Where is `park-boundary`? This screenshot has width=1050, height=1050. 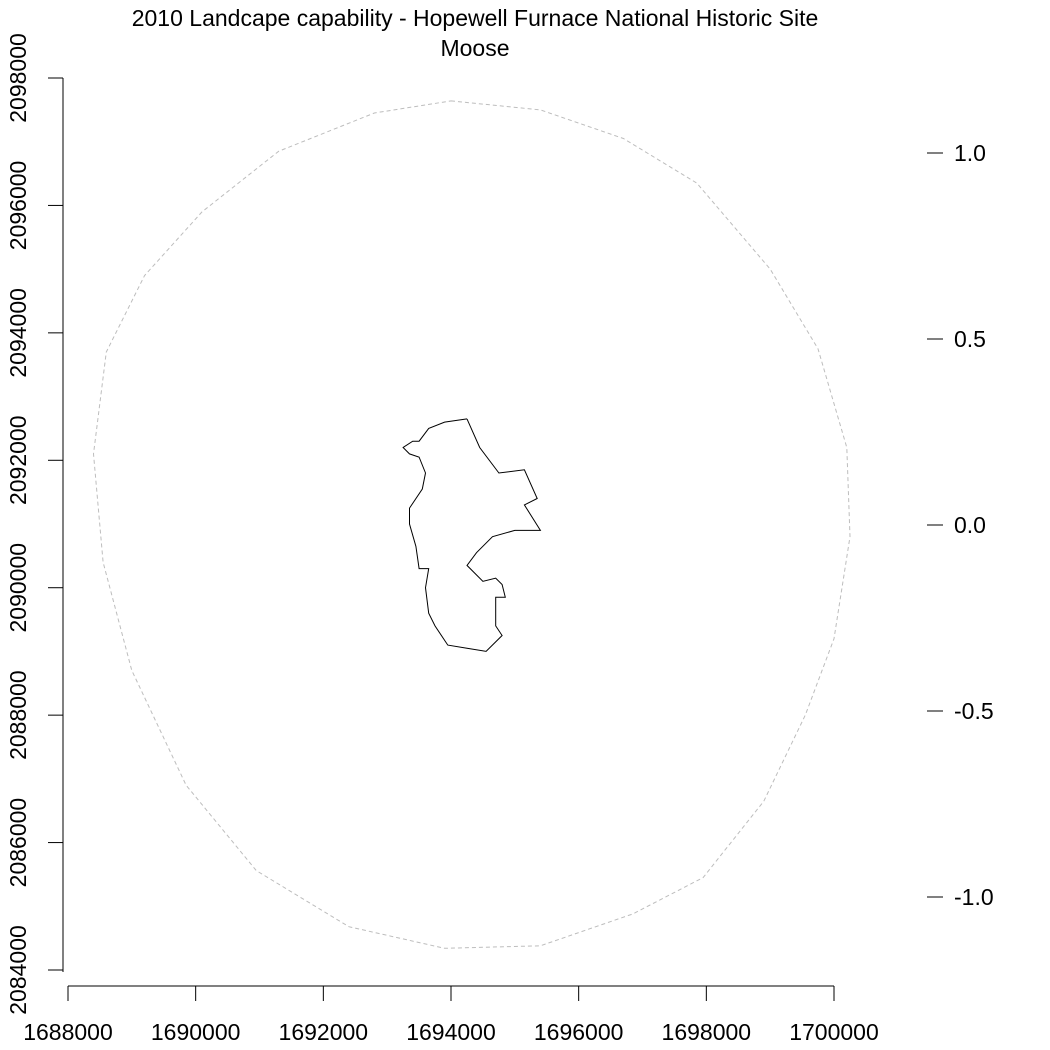 park-boundary is located at coordinates (472, 535).